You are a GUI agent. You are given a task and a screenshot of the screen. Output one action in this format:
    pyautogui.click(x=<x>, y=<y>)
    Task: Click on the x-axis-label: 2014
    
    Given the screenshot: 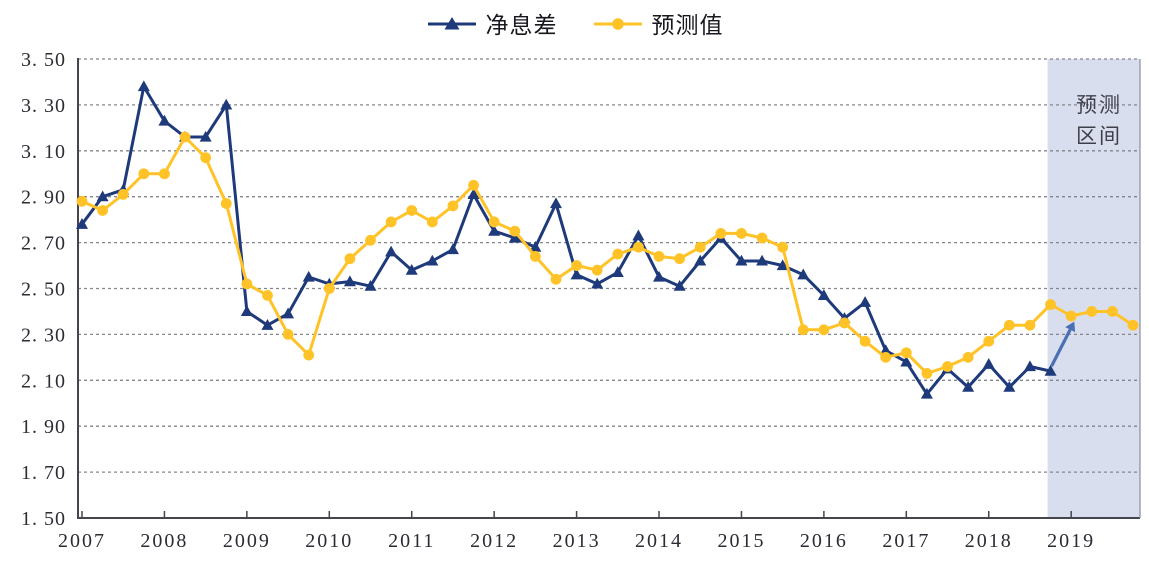 What is the action you would take?
    pyautogui.click(x=659, y=541)
    